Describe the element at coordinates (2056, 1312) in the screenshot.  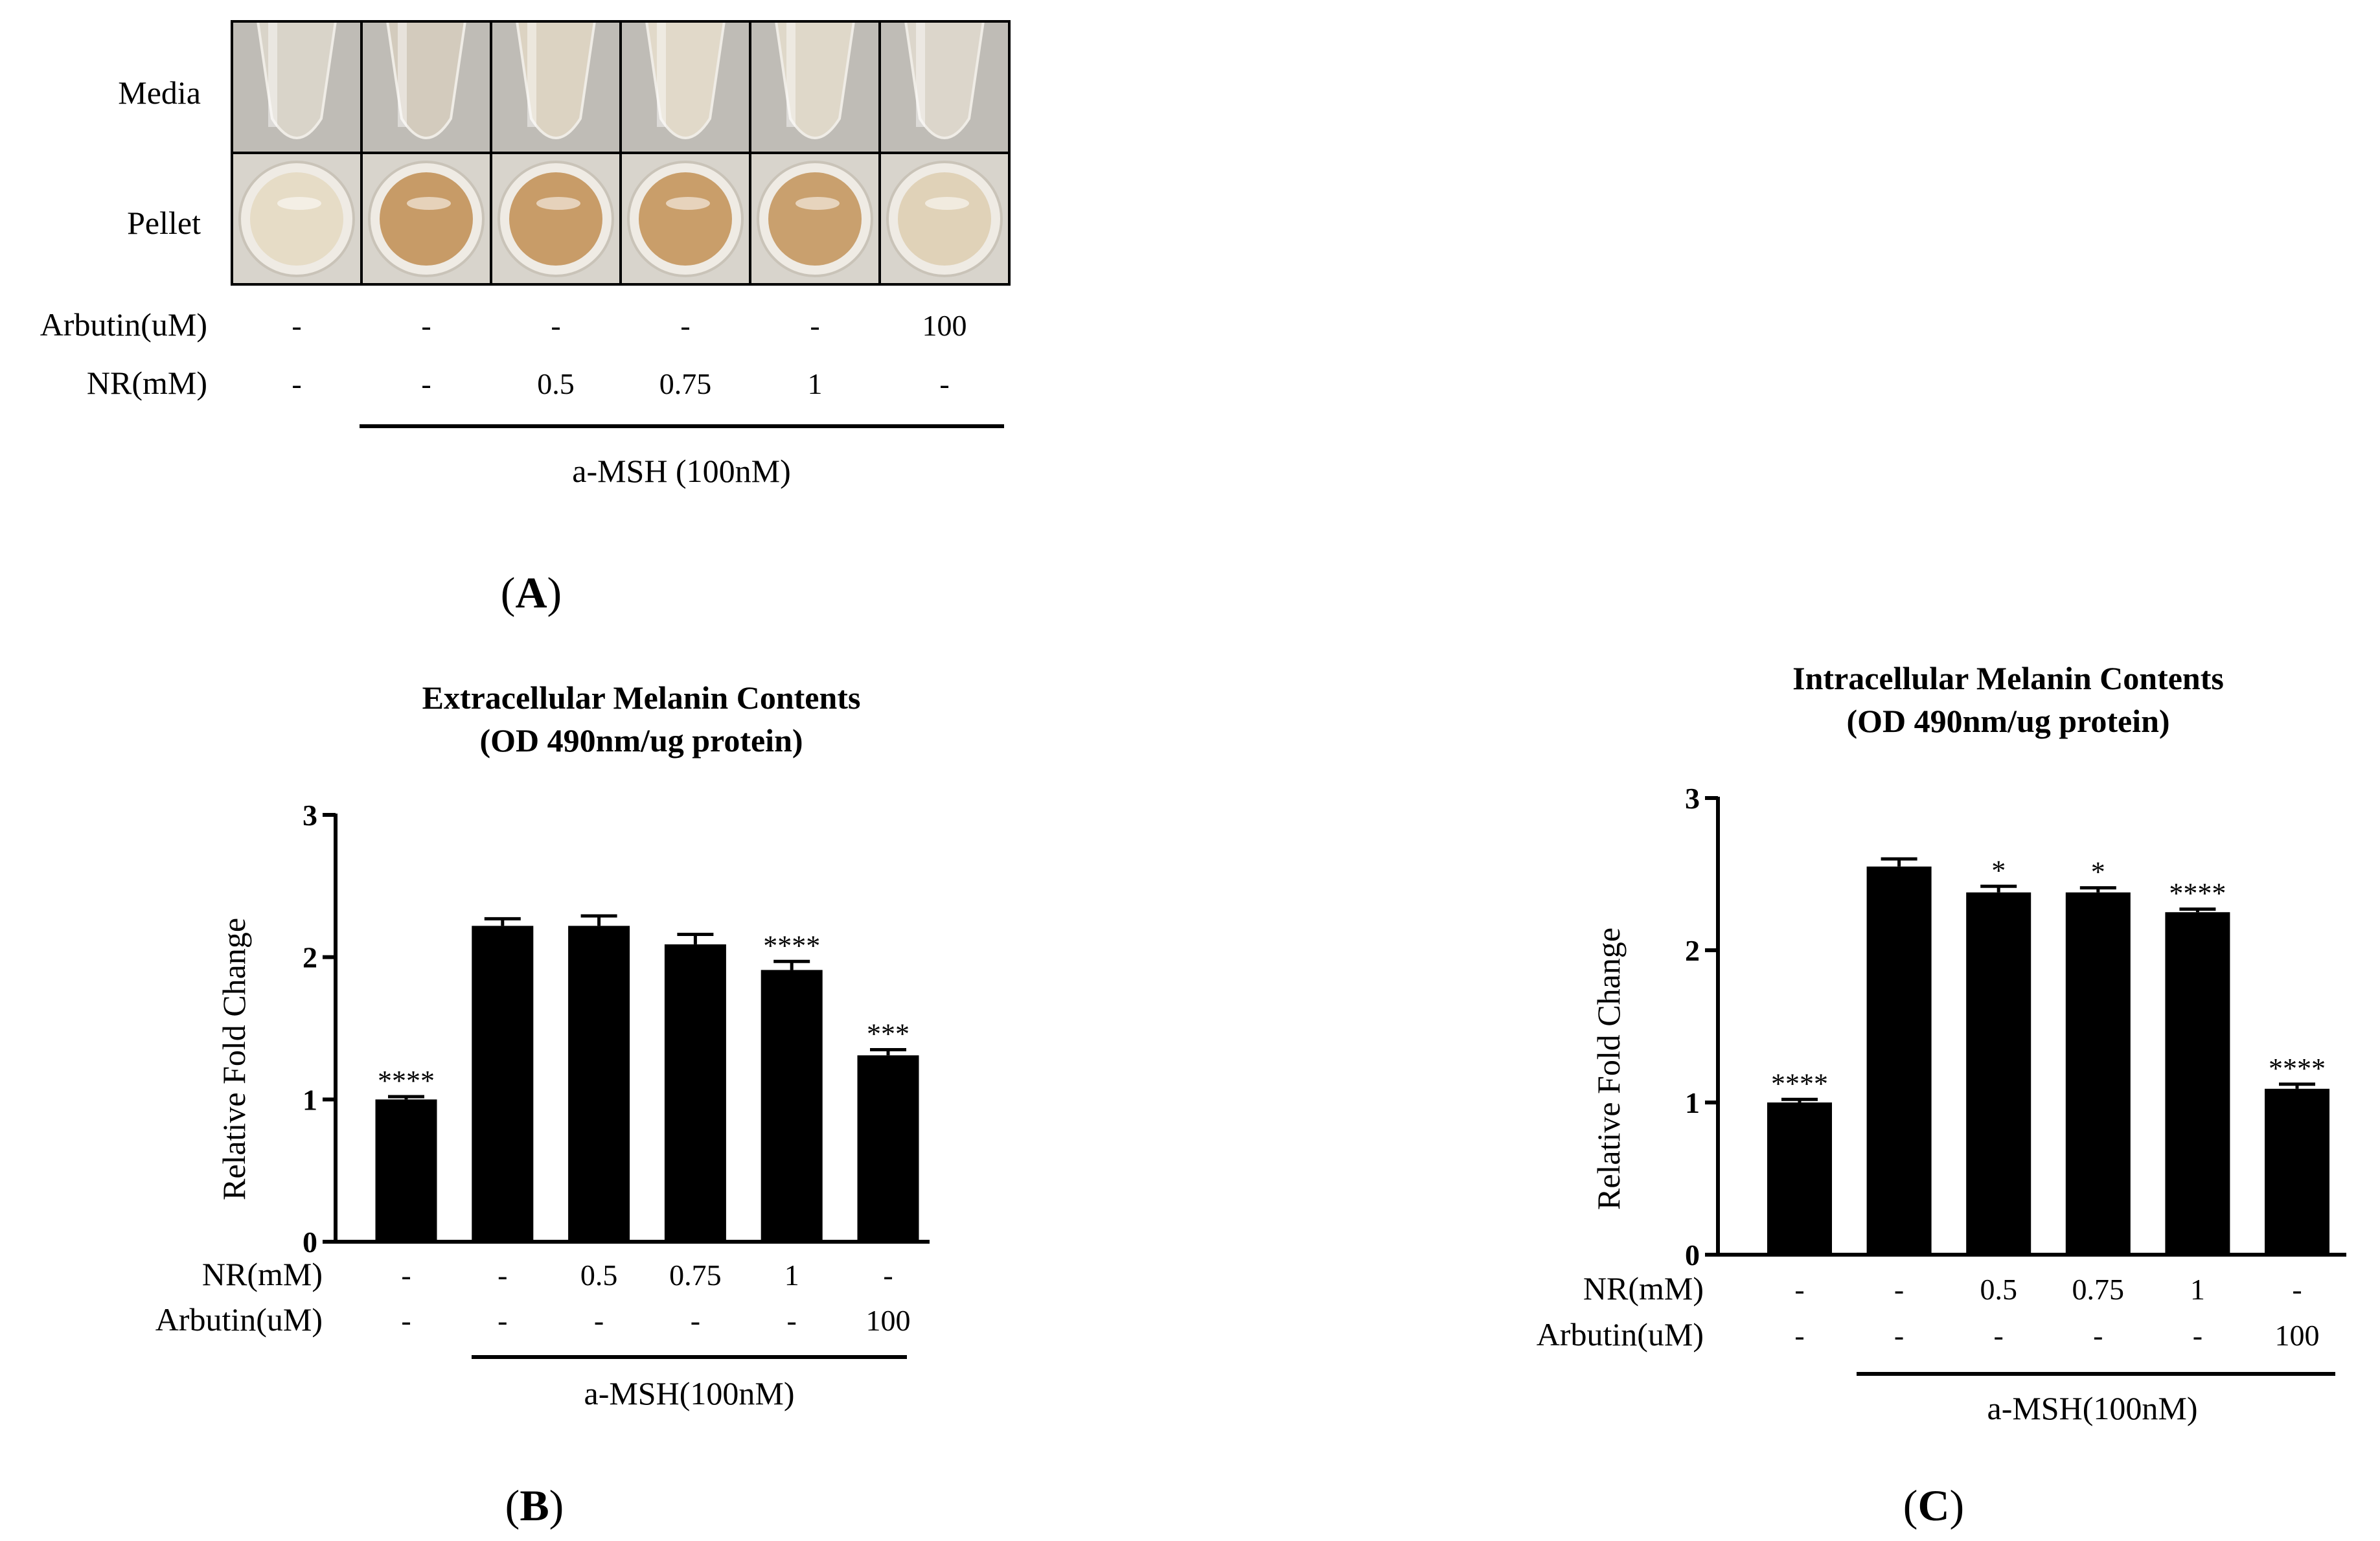
I see `chart-c-condition-rows: - - - - 0.5 - 0.75 - 1 - - 100` at that location.